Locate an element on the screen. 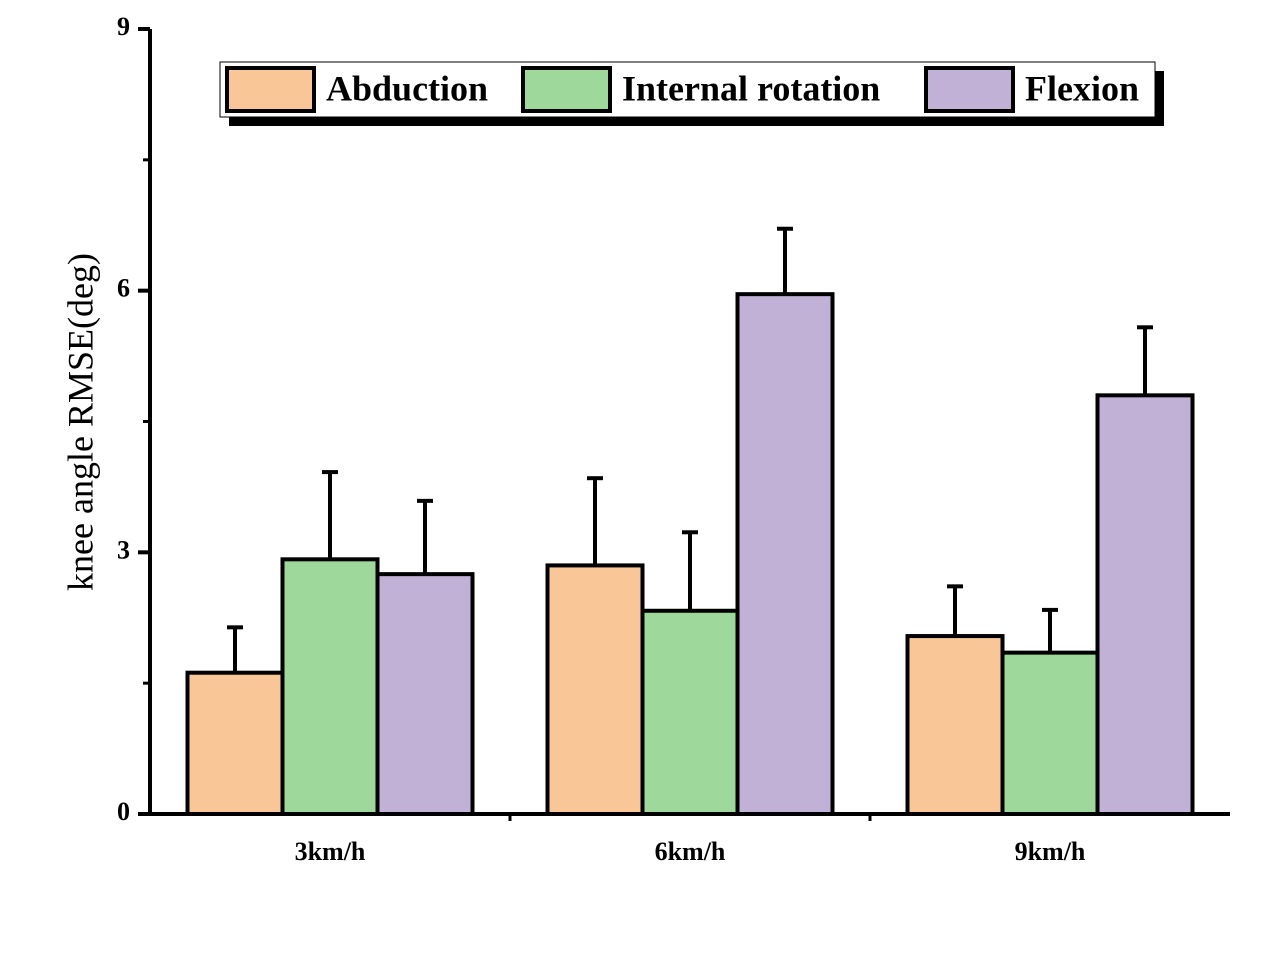 The height and width of the screenshot is (971, 1268). y-tick-label: 6 is located at coordinates (123, 288).